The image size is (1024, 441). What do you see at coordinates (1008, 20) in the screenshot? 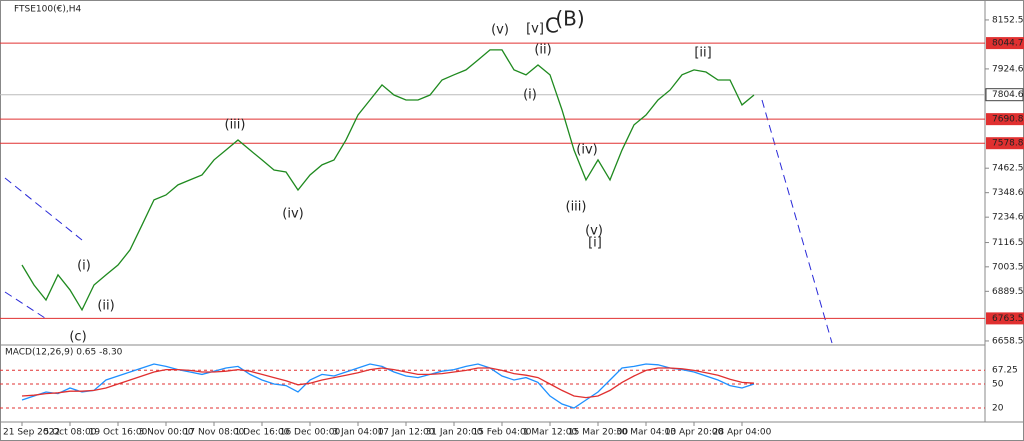
I see `y-tick-label: 8152.5` at bounding box center [1008, 20].